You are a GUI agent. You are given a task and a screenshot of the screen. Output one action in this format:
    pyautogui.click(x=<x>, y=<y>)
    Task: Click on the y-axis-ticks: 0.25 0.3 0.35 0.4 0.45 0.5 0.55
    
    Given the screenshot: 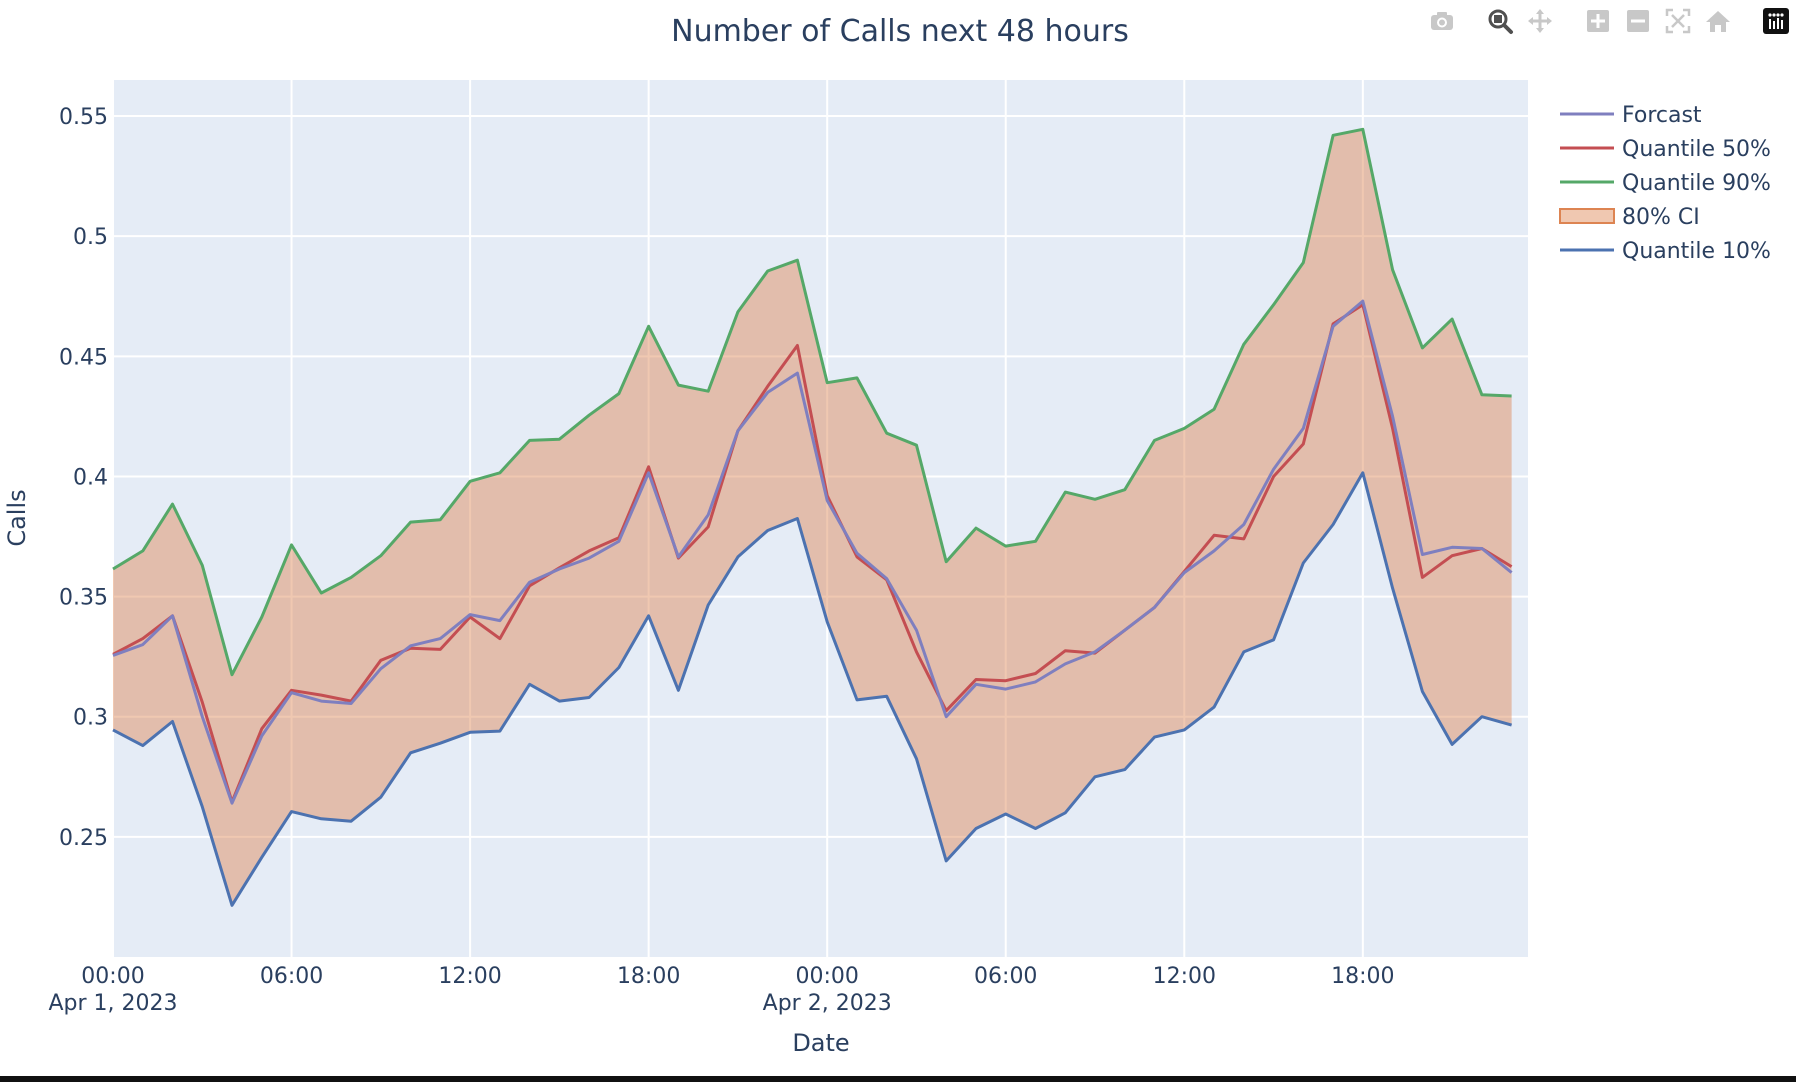 What is the action you would take?
    pyautogui.click(x=83, y=478)
    